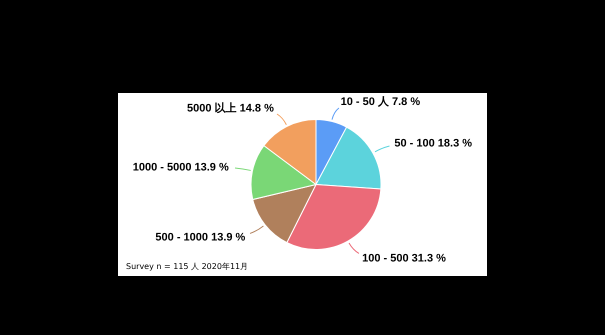  Describe the element at coordinates (200, 237) in the screenshot. I see `slice-label: 500 - 1000 13.9 %` at that location.